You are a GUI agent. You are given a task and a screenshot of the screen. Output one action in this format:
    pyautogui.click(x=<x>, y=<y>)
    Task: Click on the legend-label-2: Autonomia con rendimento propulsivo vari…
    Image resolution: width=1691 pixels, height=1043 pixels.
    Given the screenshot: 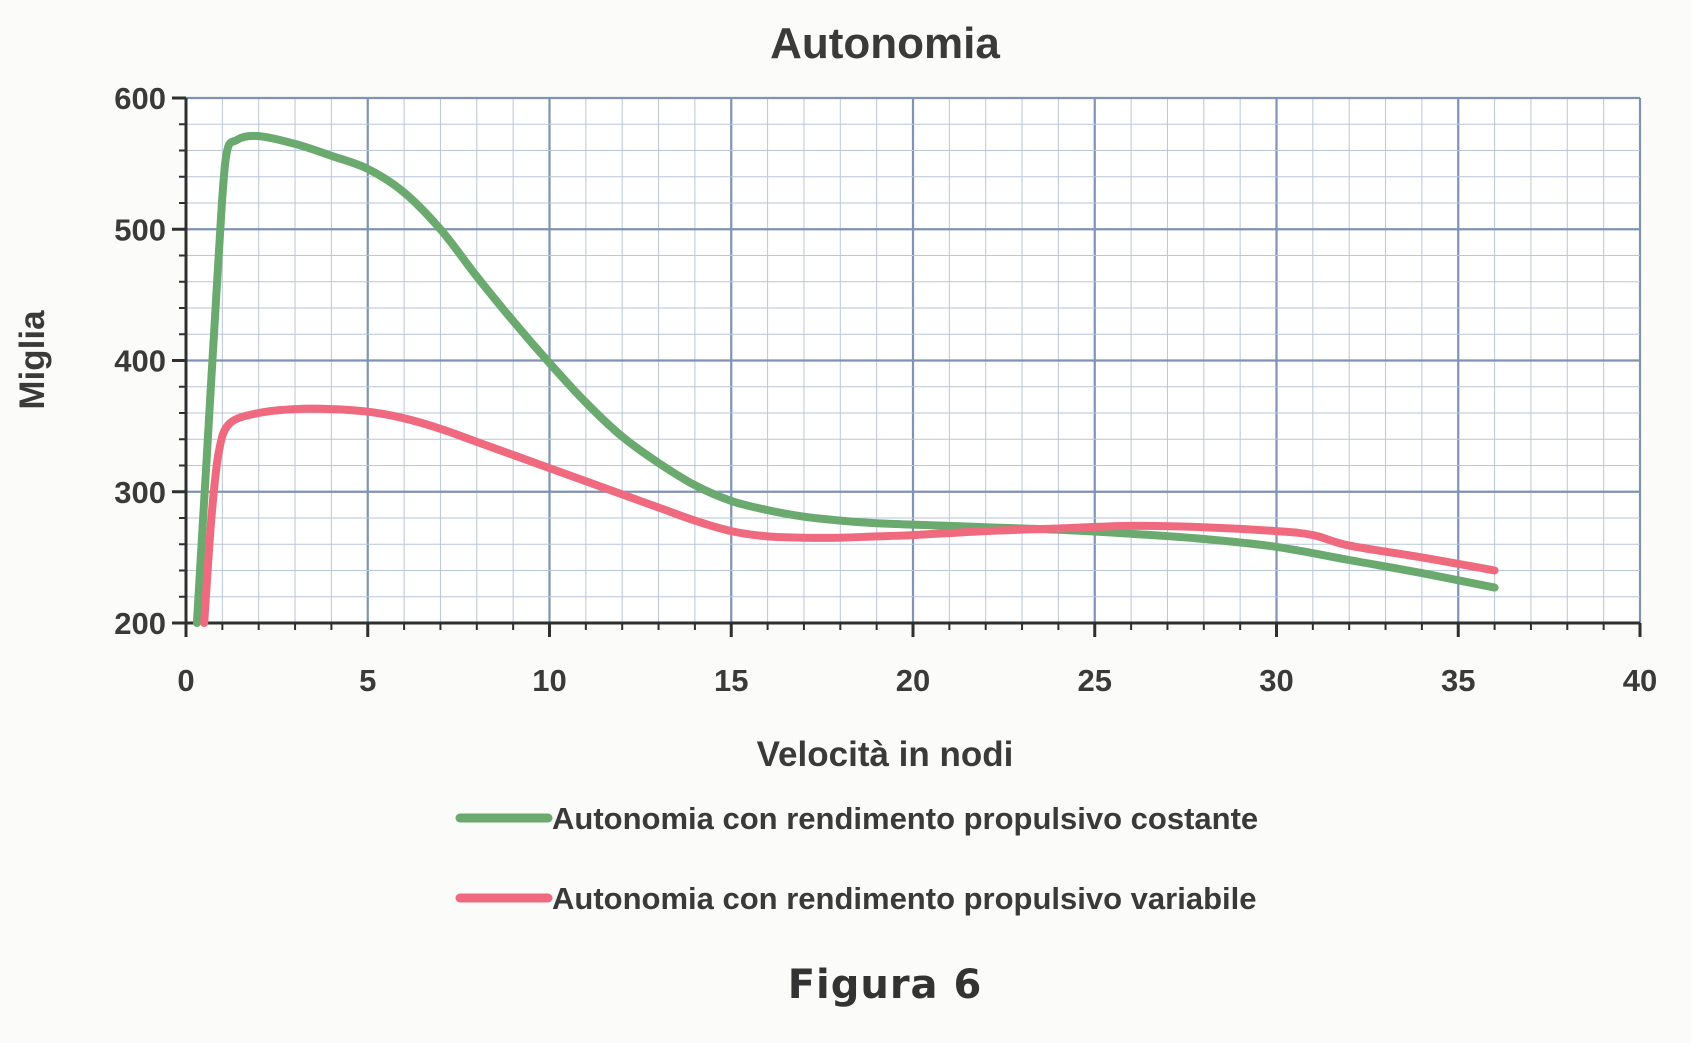 What is the action you would take?
    pyautogui.click(x=904, y=898)
    